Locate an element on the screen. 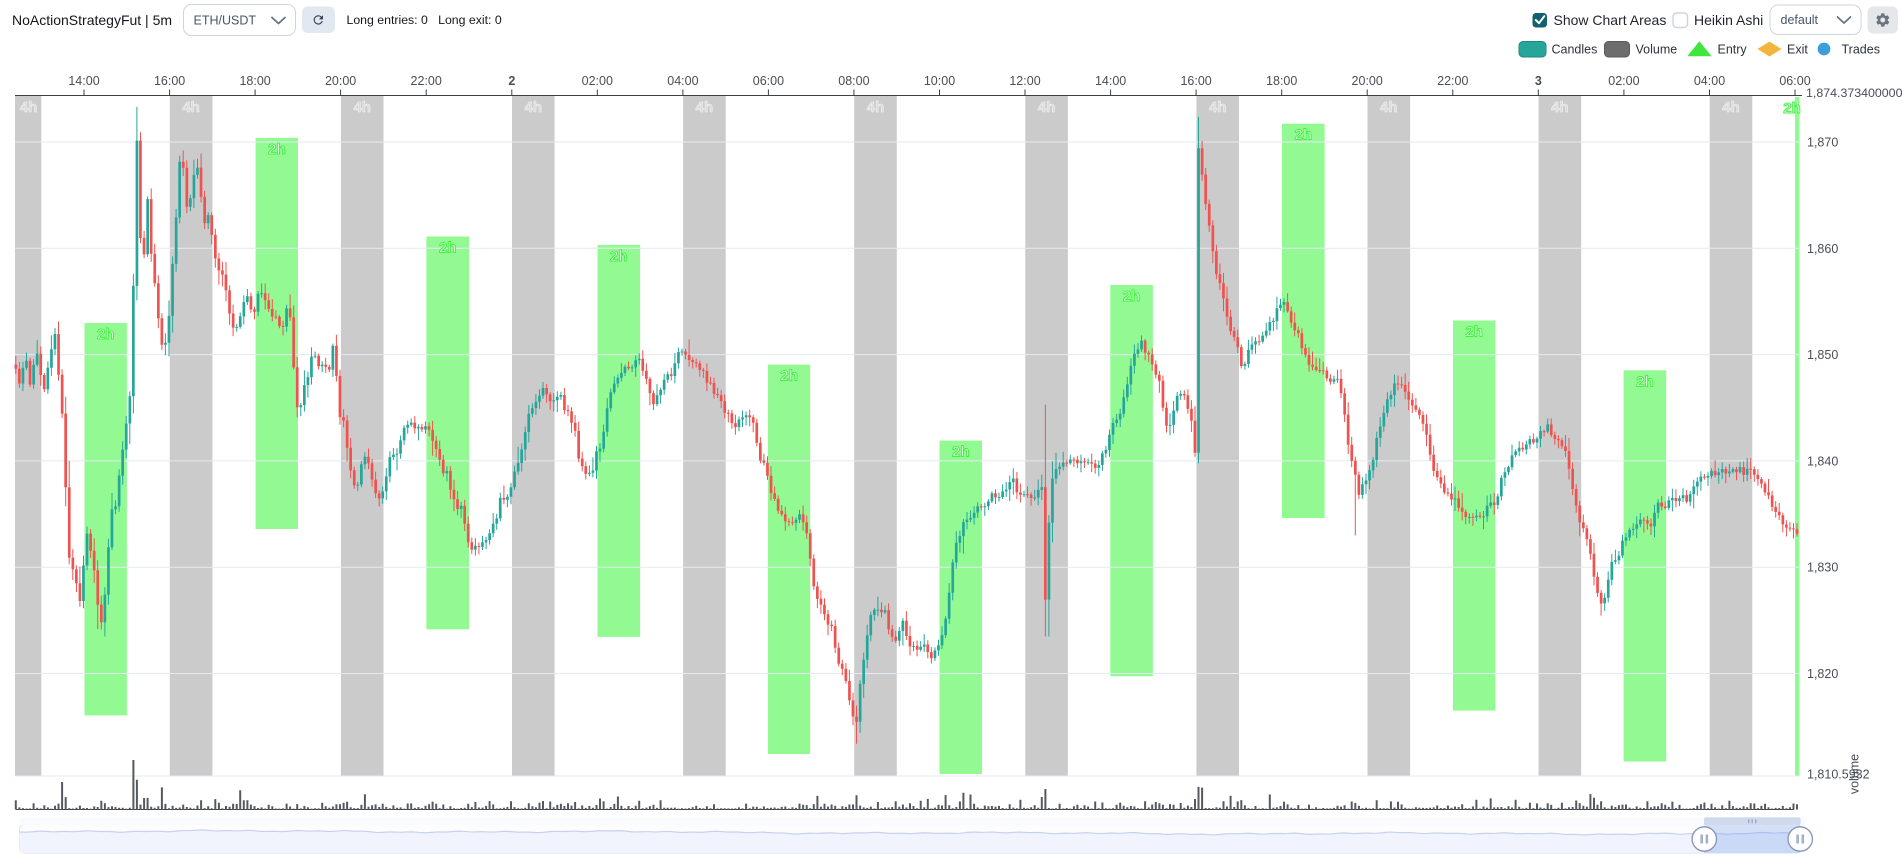 The width and height of the screenshot is (1902, 859). svg-text: 10:00 is located at coordinates (939, 81).